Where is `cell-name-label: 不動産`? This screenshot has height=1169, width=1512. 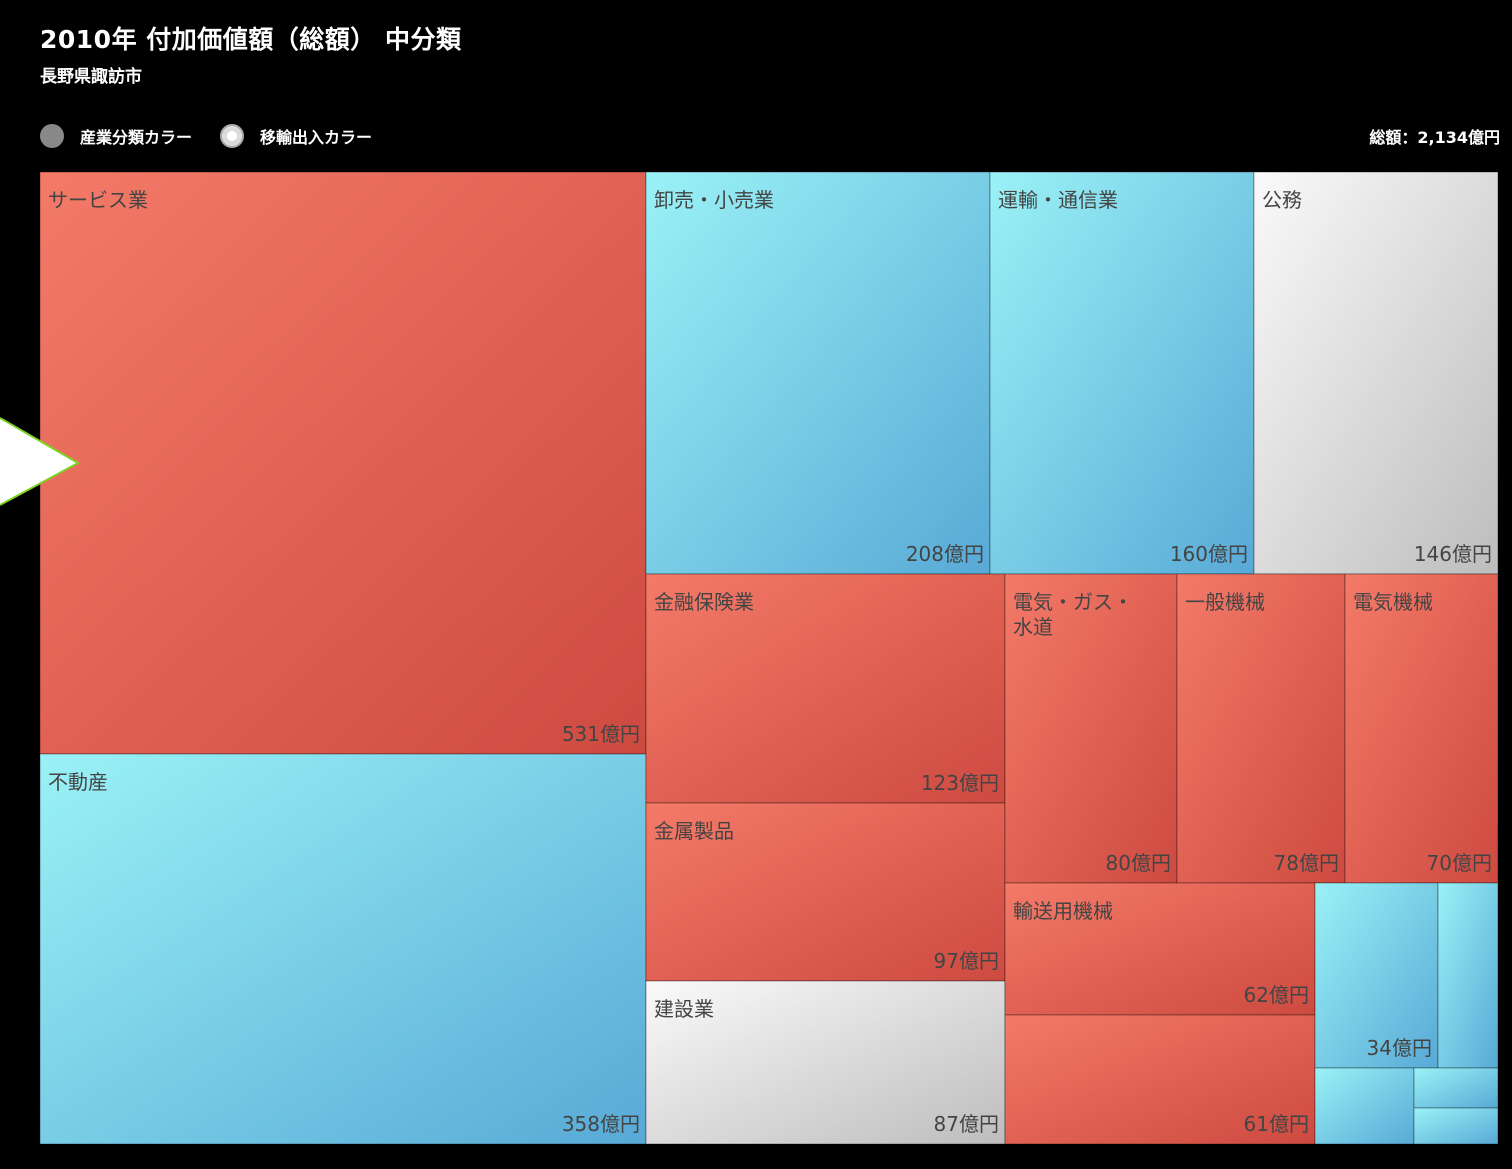 cell-name-label: 不動産 is located at coordinates (78, 782).